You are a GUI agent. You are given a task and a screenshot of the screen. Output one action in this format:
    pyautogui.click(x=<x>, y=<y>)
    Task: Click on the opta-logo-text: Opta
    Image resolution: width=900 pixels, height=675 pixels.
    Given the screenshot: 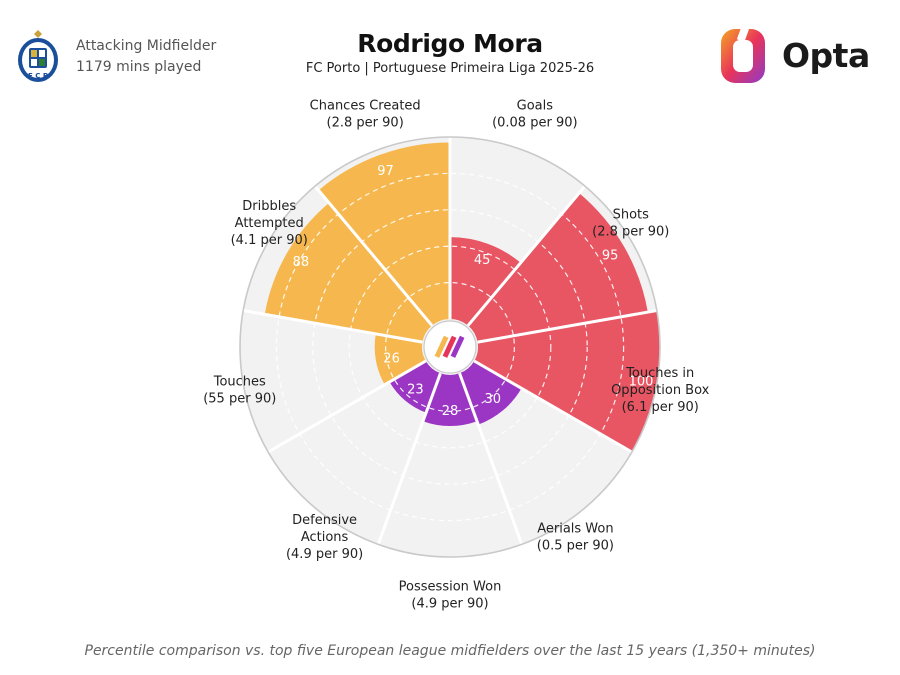 What is the action you would take?
    pyautogui.click(x=826, y=55)
    